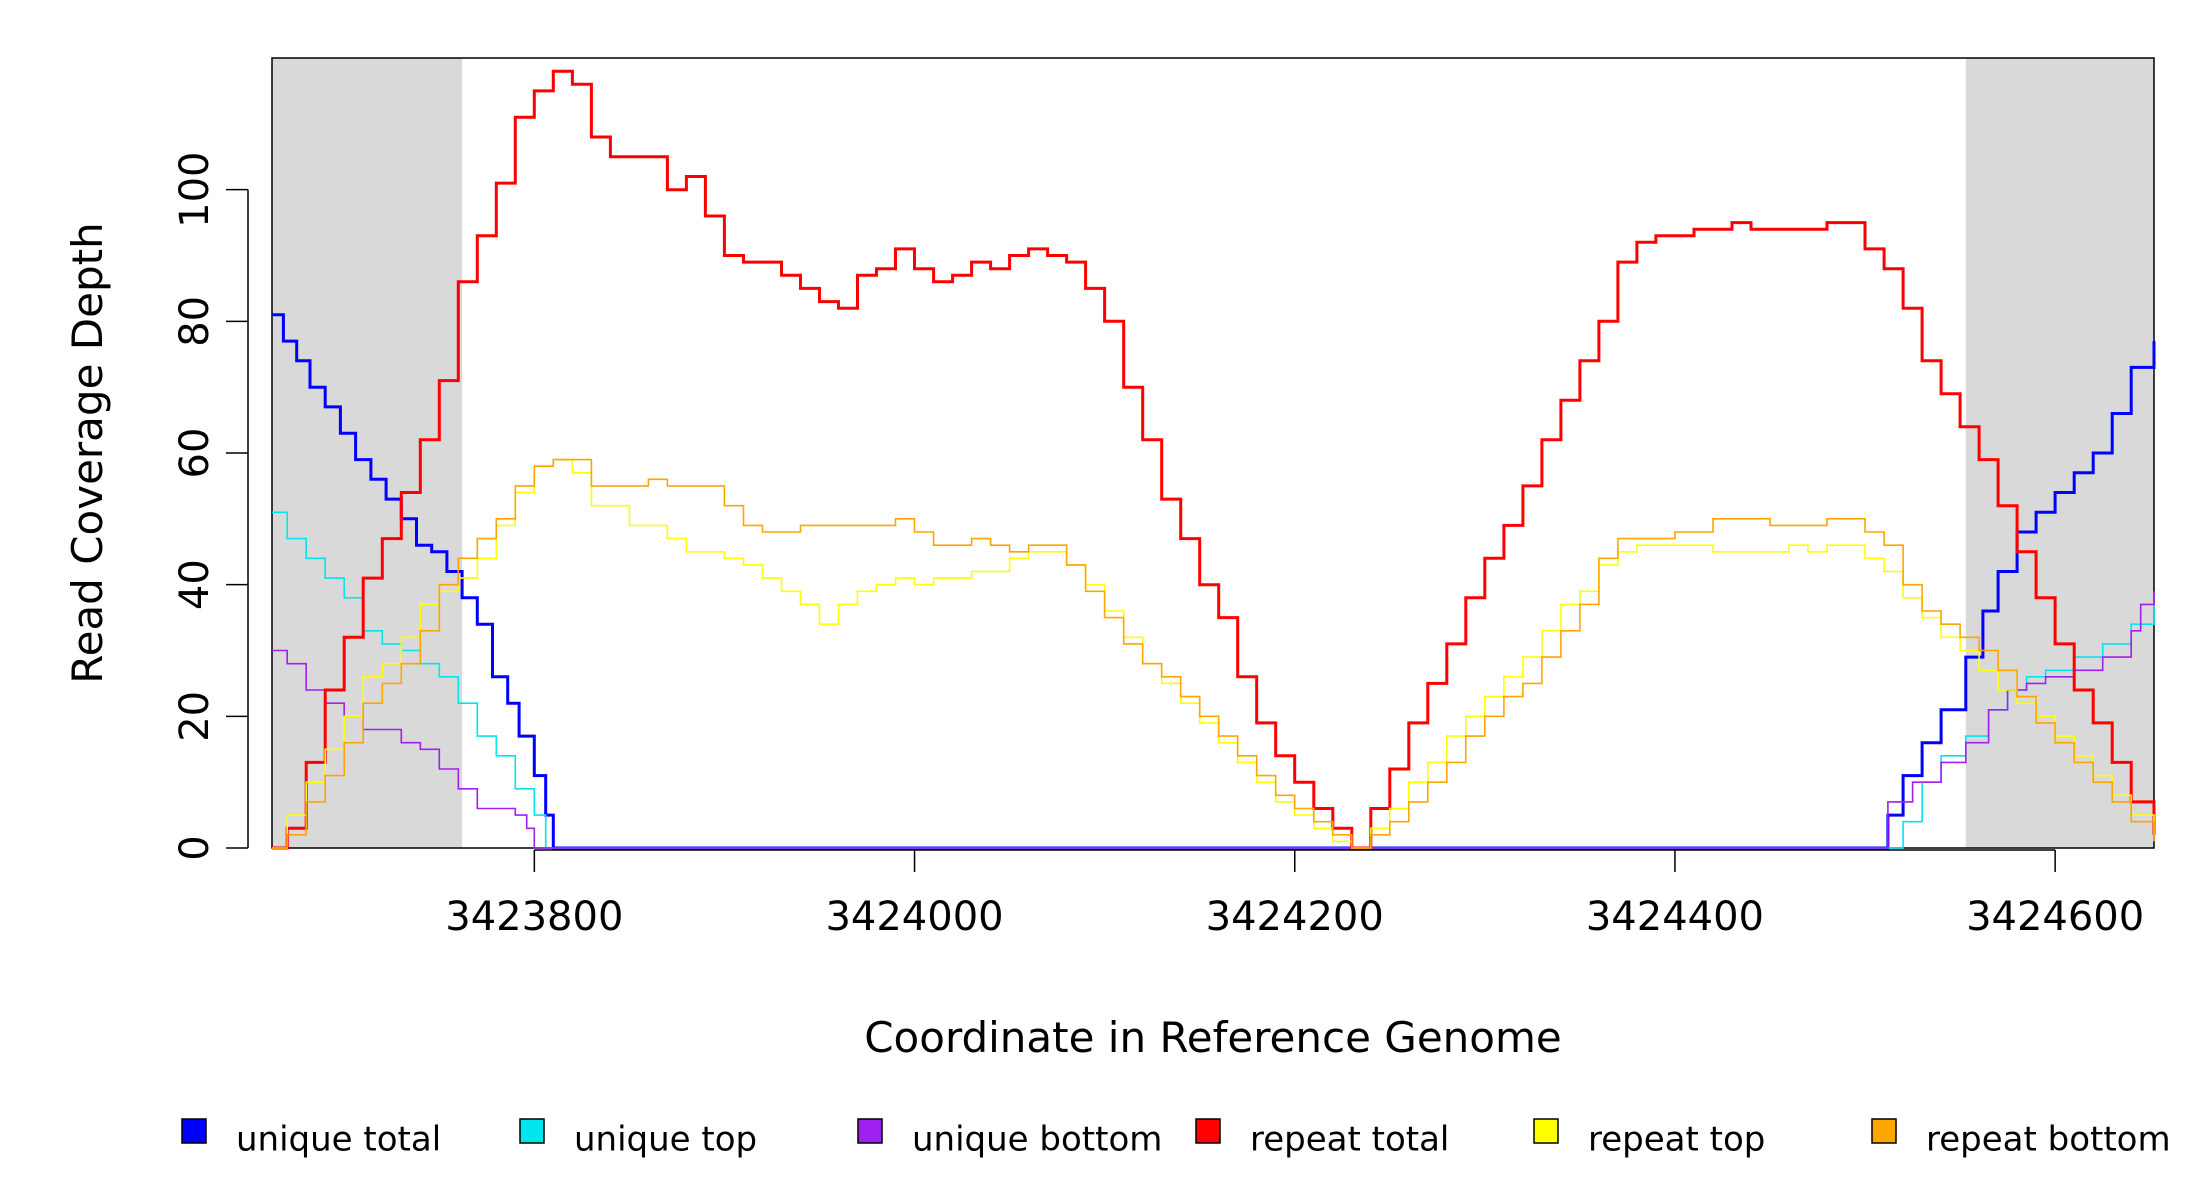 This screenshot has height=1204, width=2200. What do you see at coordinates (1349, 1140) in the screenshot?
I see `legend-label: repeat total` at bounding box center [1349, 1140].